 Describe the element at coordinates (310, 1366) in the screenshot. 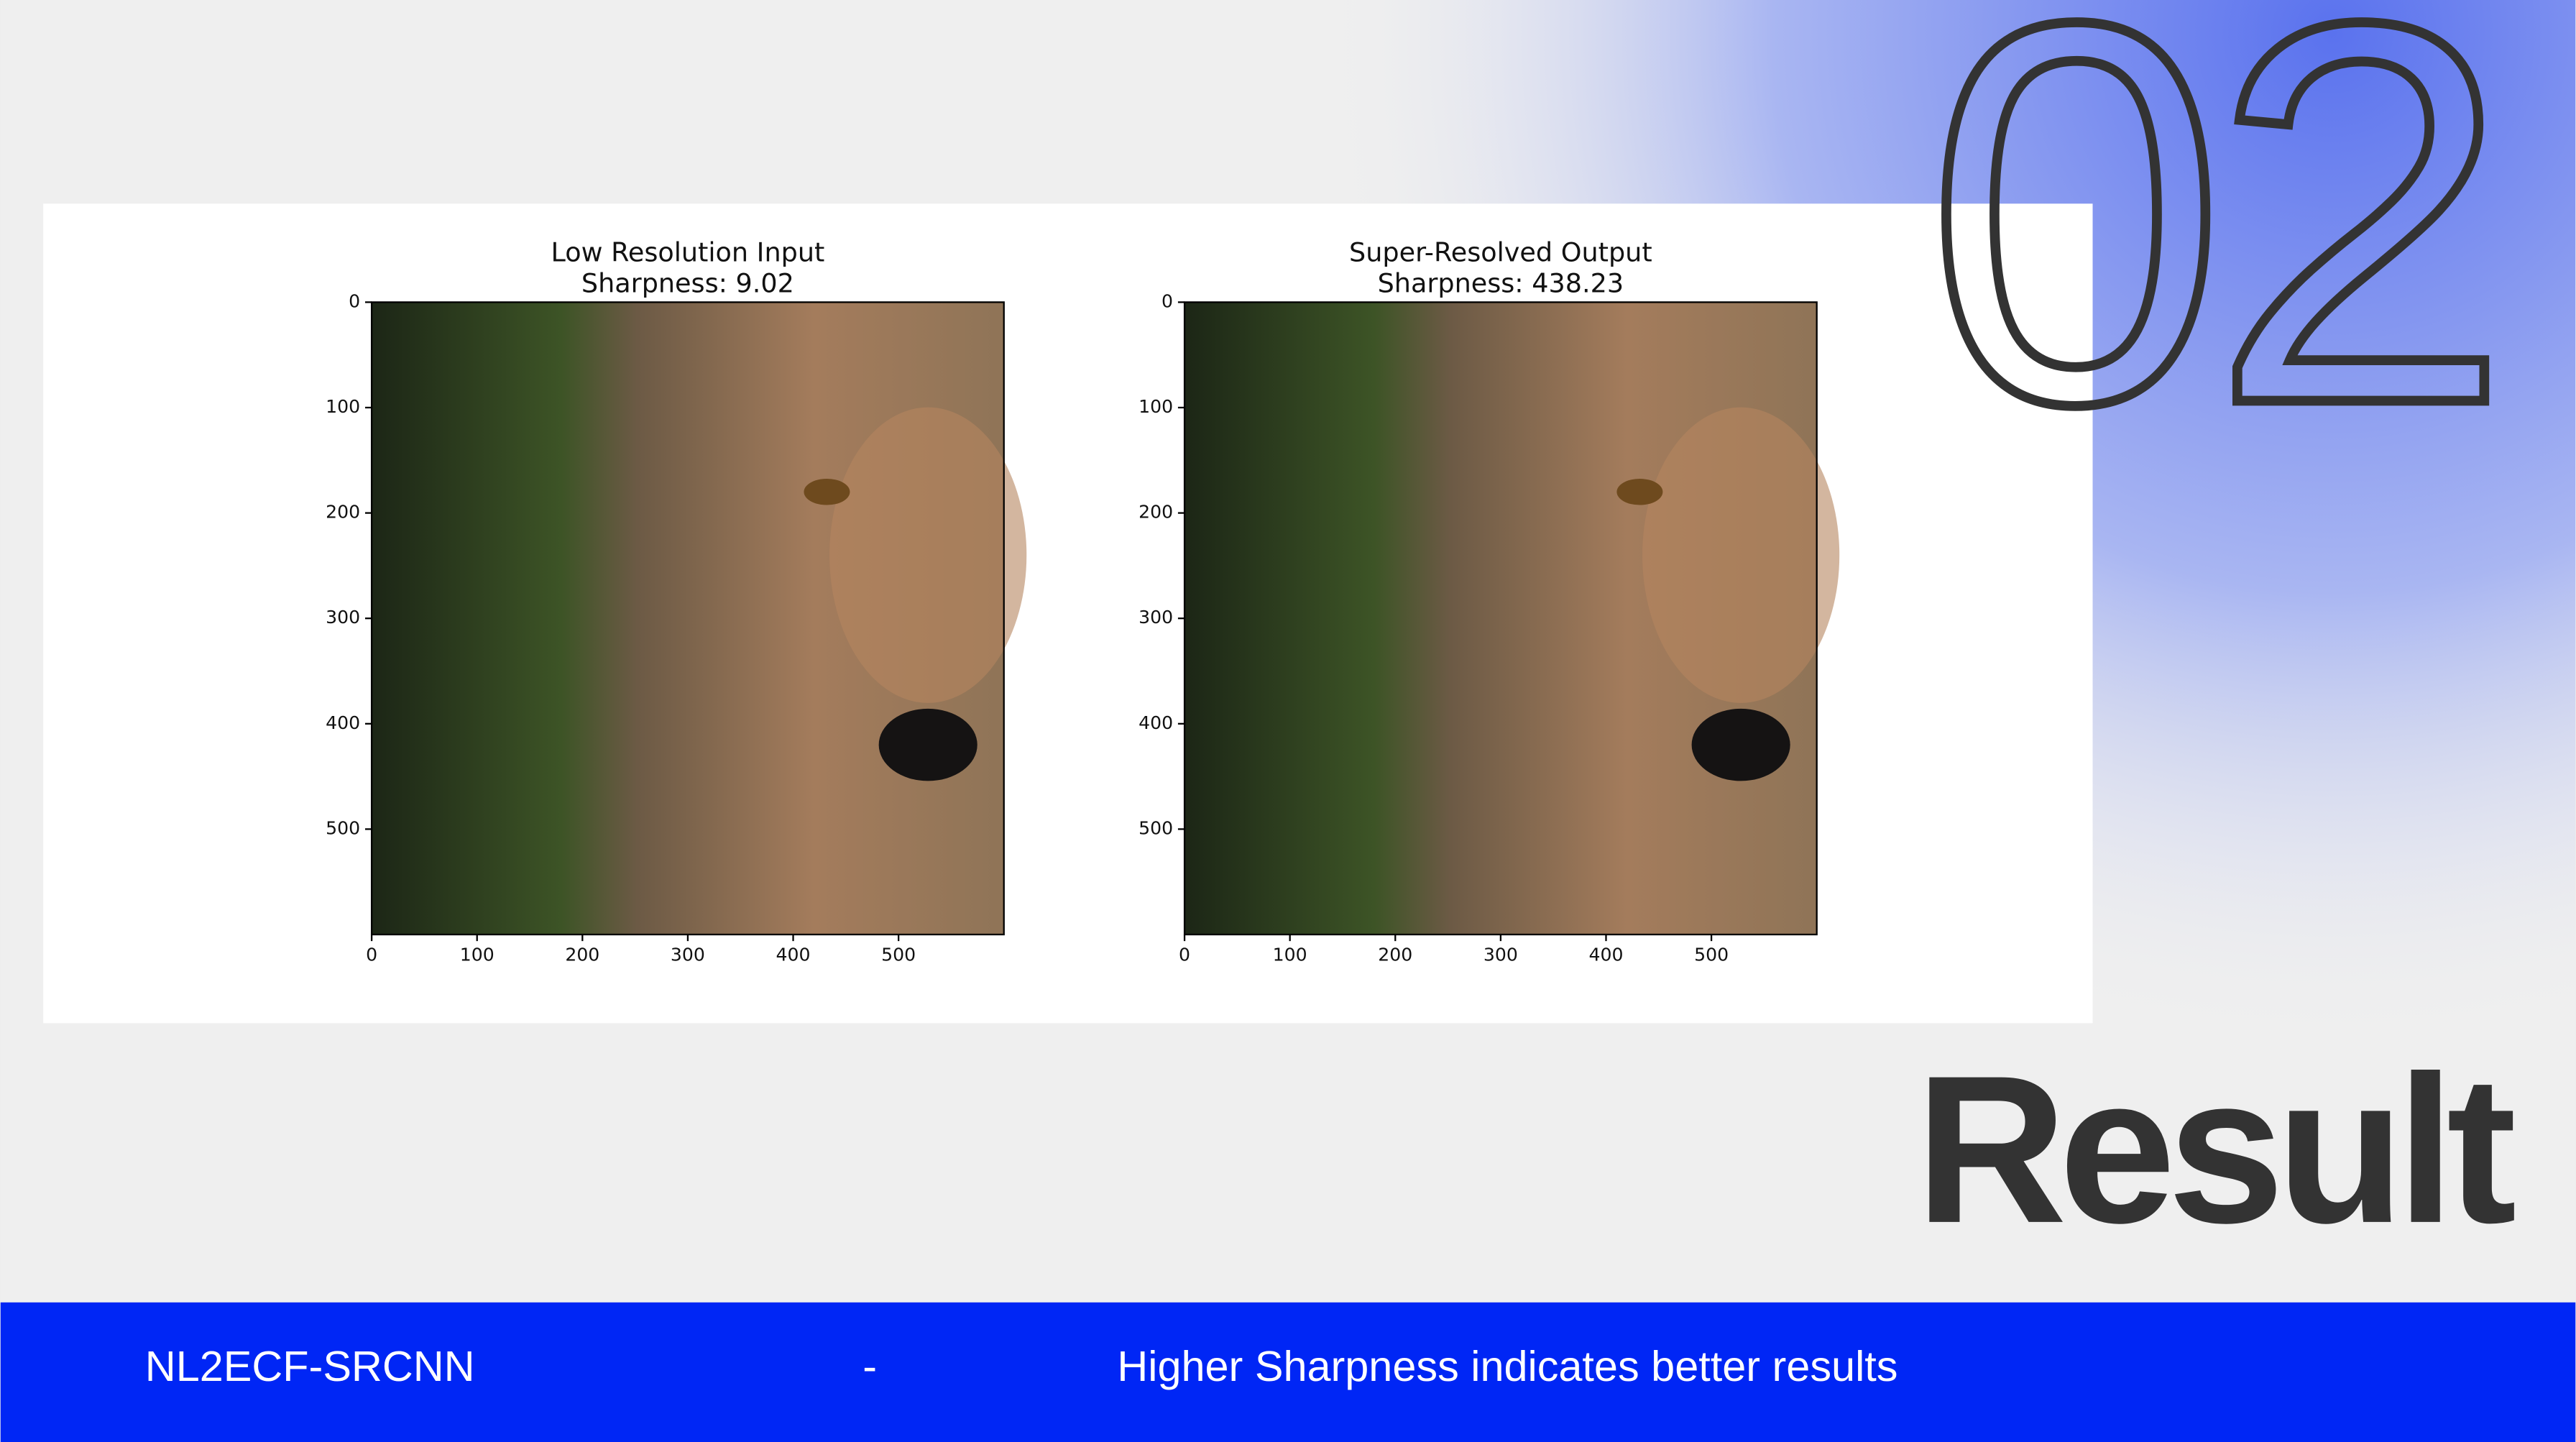

I see `footer-left: NL2ECF-SRCNN` at that location.